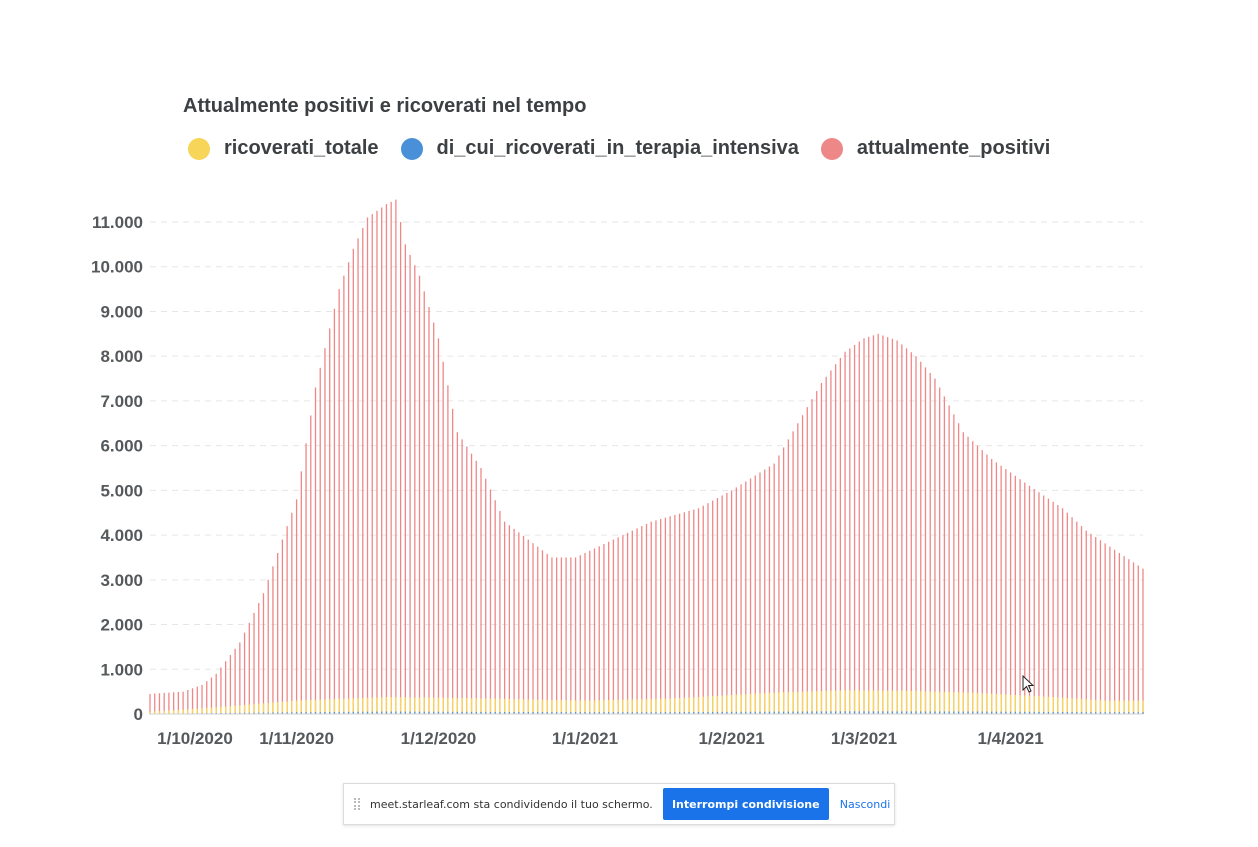 The width and height of the screenshot is (1258, 847). Describe the element at coordinates (935, 148) in the screenshot. I see `legend-item-attualmente-positivi: attualmente_positivi` at that location.